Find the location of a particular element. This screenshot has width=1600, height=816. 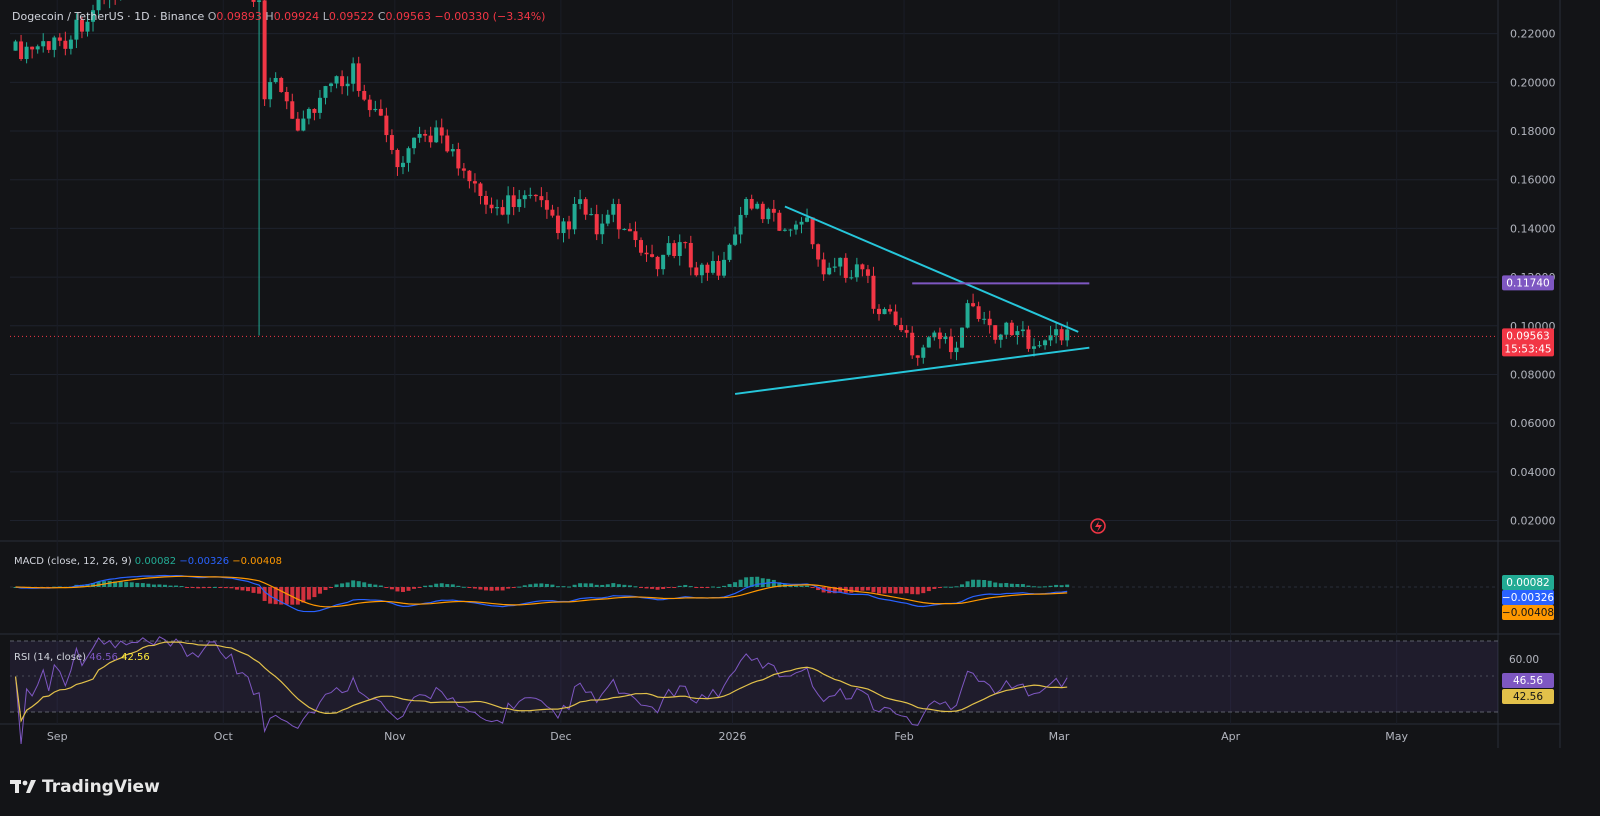

low-label: L is located at coordinates (325, 16).